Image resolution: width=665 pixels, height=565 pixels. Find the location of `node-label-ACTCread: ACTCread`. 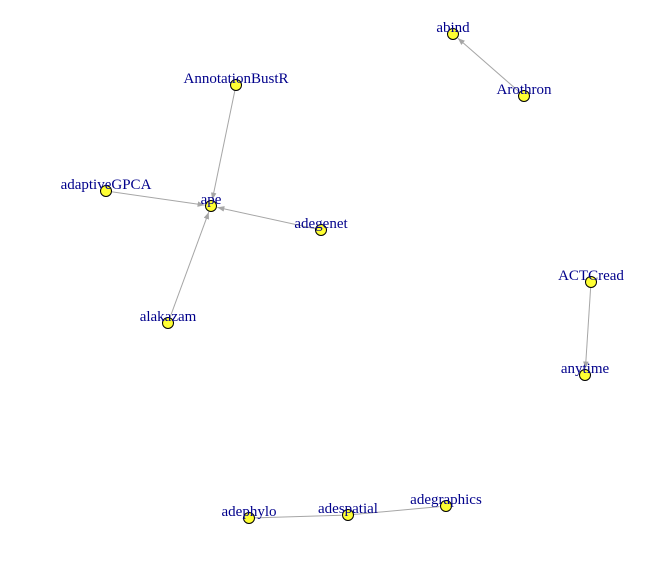

node-label-ACTCread: ACTCread is located at coordinates (591, 276).